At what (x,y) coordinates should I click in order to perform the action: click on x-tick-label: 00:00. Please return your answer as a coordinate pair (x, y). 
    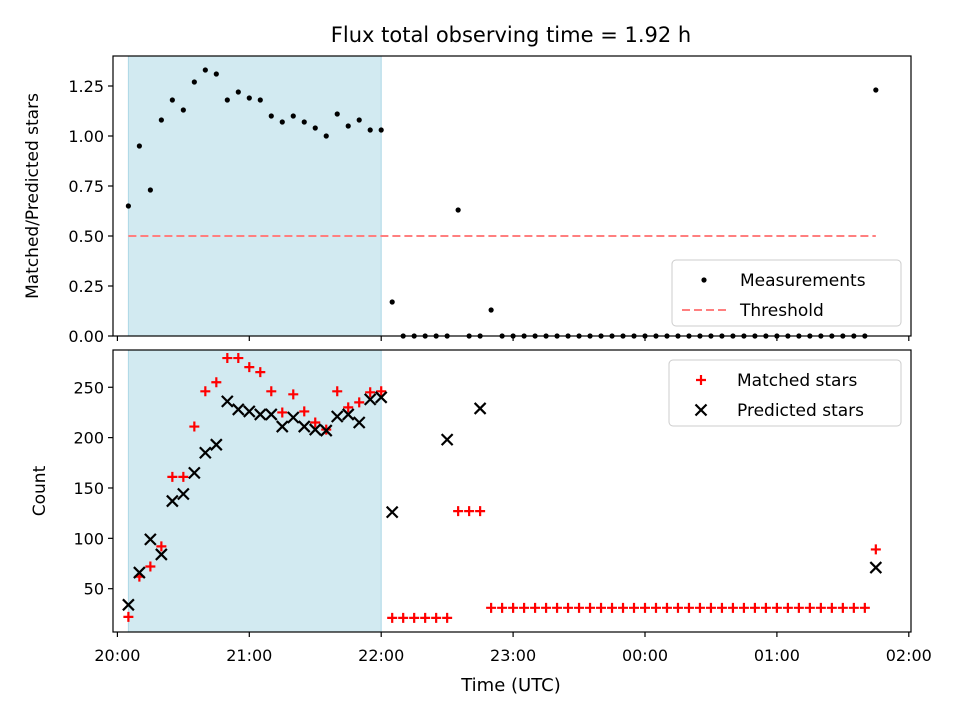
    Looking at the image, I should click on (645, 655).